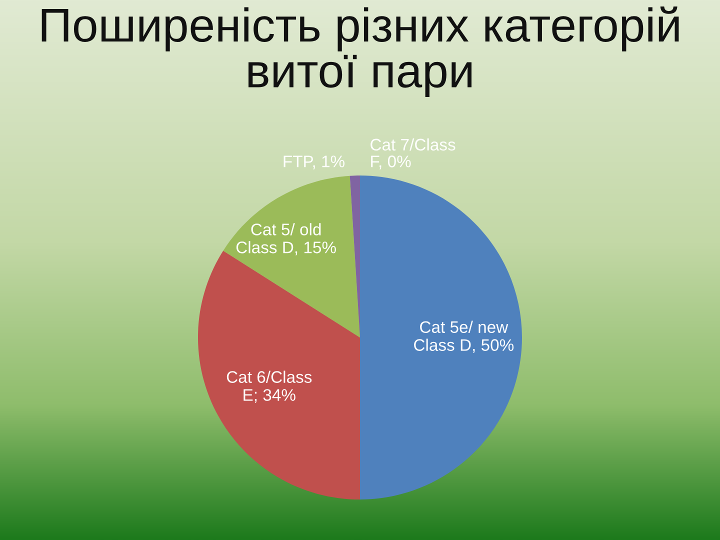 The width and height of the screenshot is (720, 540). What do you see at coordinates (269, 386) in the screenshot?
I see `slice-label: Cat 6/Class E; 34%` at bounding box center [269, 386].